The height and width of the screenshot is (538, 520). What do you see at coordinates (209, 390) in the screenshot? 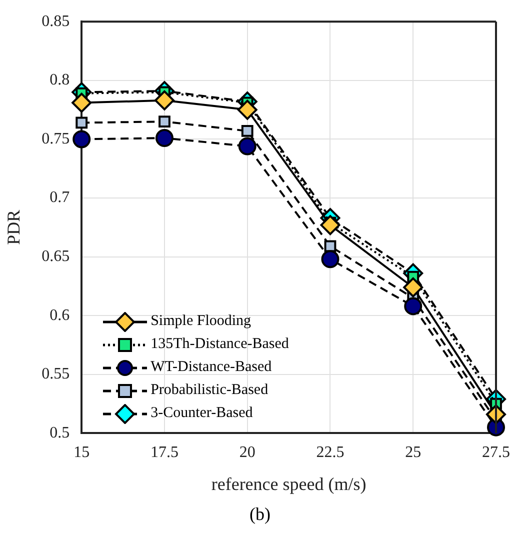
I see `legend-label: Probabilistic-Based` at bounding box center [209, 390].